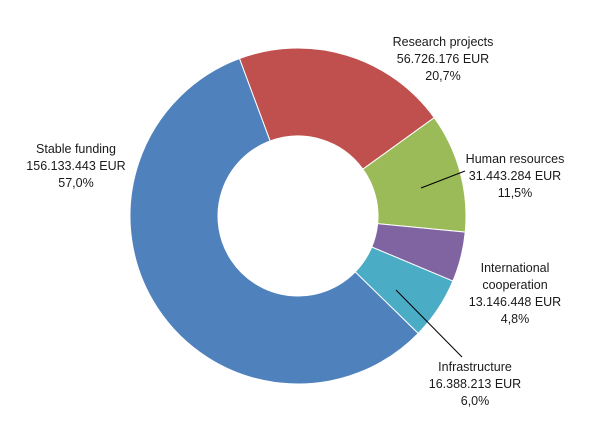 The width and height of the screenshot is (599, 433). I want to click on label-line-stable-funding-2: 57,0%, so click(75, 183).